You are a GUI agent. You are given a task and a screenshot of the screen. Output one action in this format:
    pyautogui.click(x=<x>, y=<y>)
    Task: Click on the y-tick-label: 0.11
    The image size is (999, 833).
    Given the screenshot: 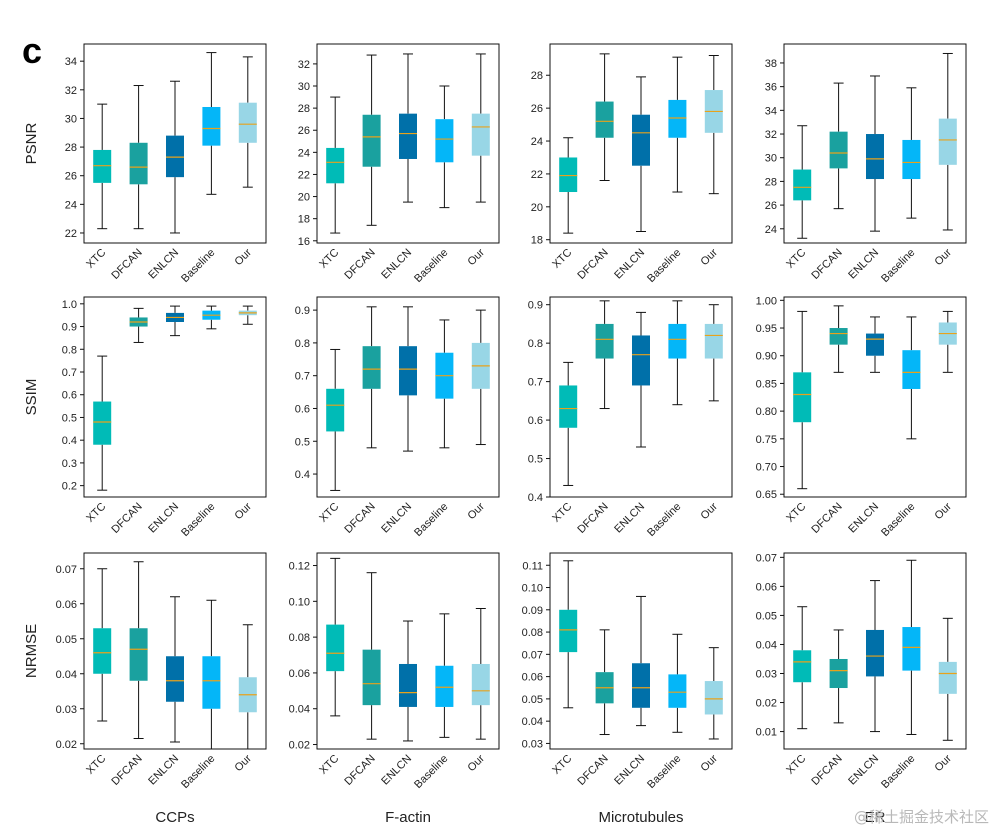 What is the action you would take?
    pyautogui.click(x=532, y=566)
    